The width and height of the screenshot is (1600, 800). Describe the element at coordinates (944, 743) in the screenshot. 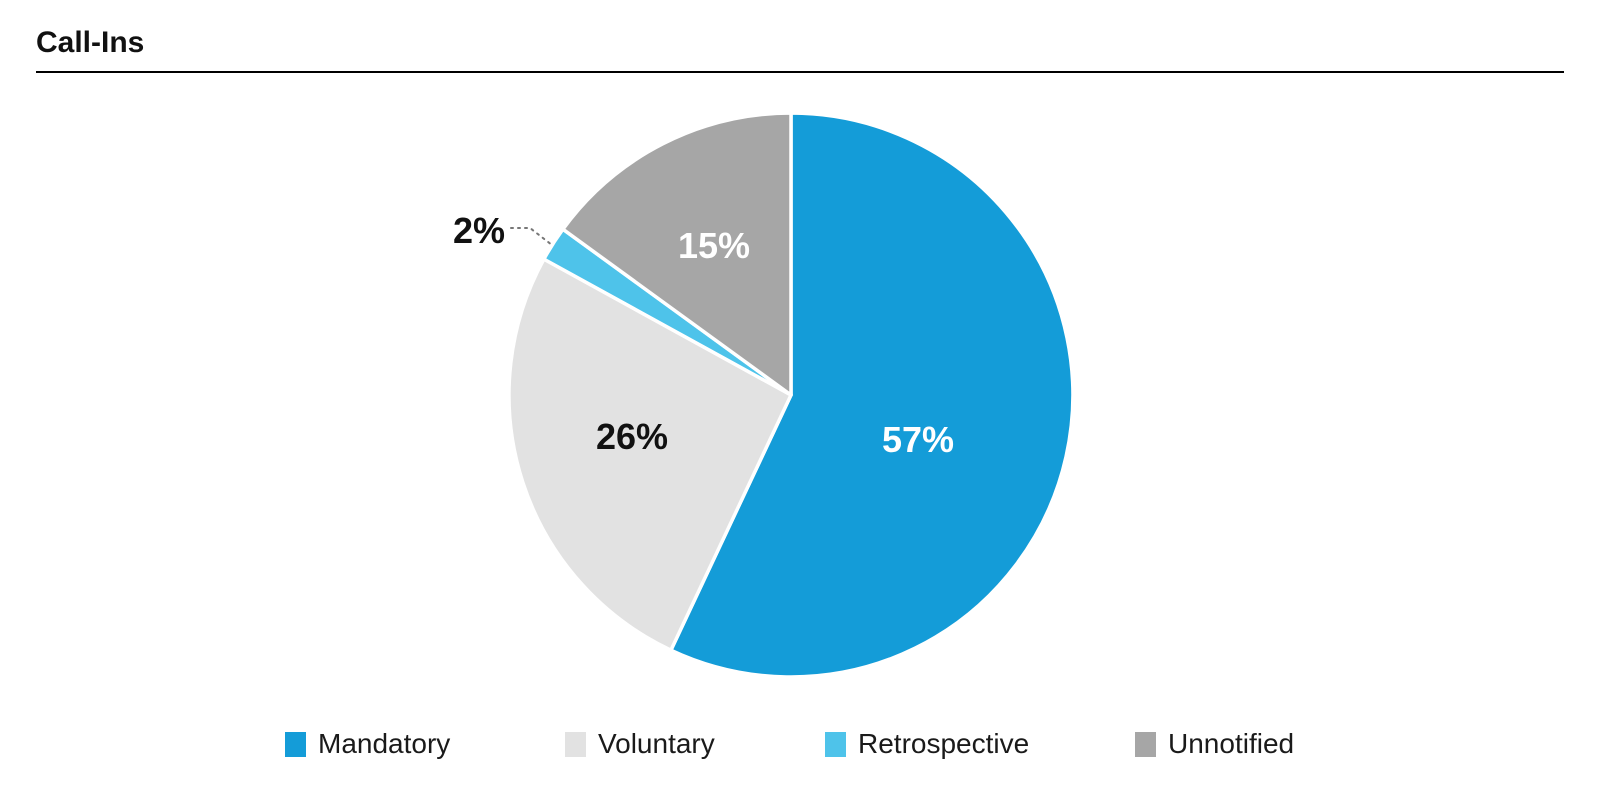

I see `legend-label-retrospective: Retrospective` at that location.